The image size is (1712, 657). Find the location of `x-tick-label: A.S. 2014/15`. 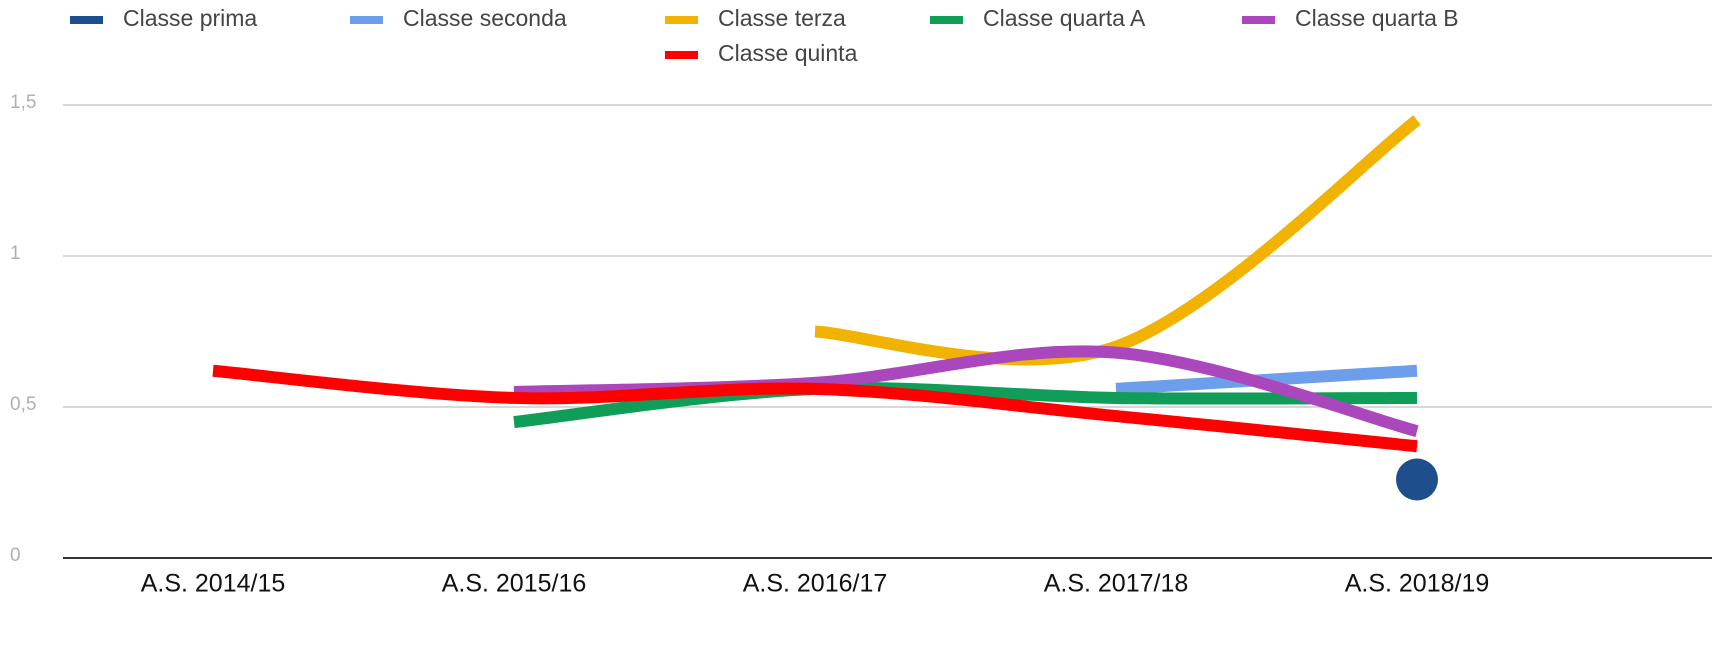

x-tick-label: A.S. 2014/15 is located at coordinates (213, 584).